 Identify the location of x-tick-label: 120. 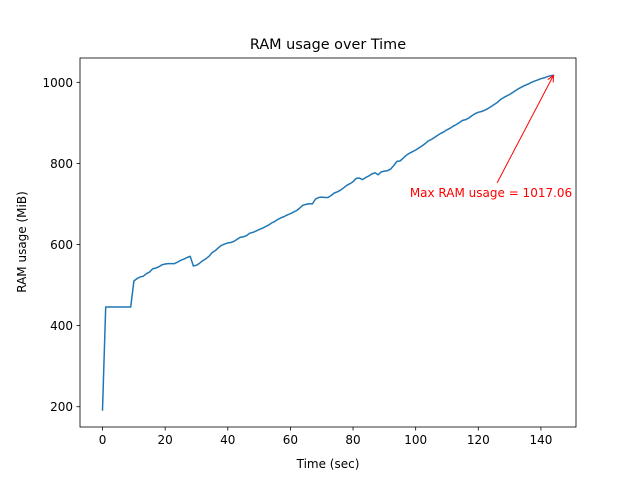
(478, 440).